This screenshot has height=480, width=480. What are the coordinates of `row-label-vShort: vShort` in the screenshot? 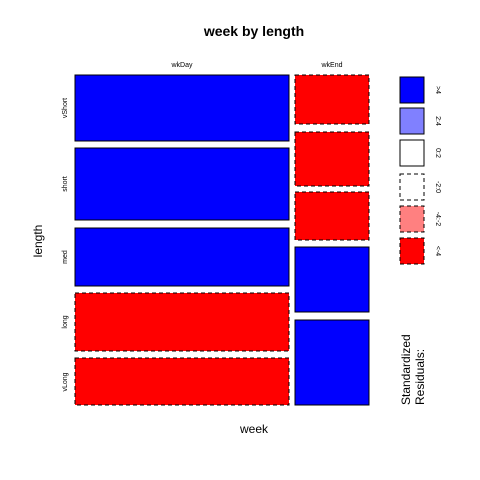 It's located at (65, 108).